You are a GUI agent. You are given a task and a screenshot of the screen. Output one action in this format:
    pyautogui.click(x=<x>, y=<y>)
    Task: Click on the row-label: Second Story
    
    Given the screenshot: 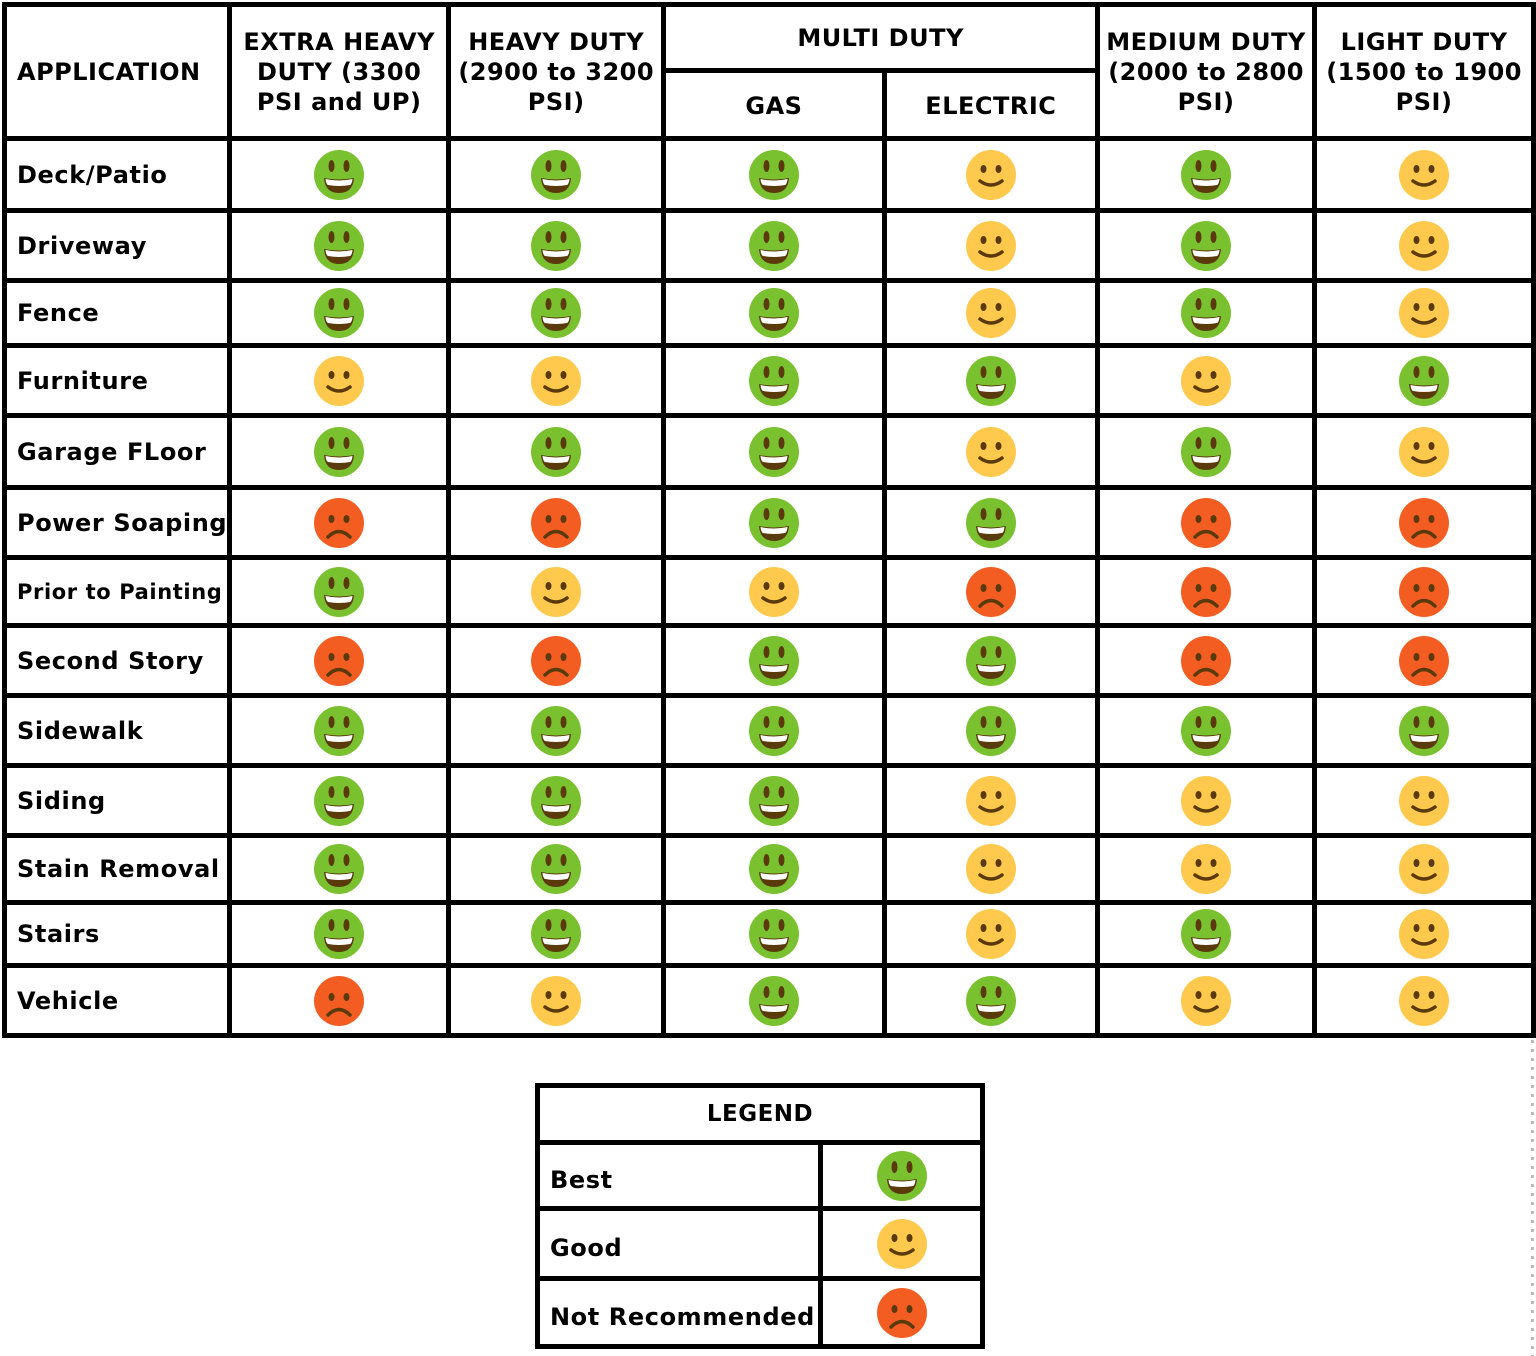 What is the action you would take?
    pyautogui.click(x=117, y=660)
    